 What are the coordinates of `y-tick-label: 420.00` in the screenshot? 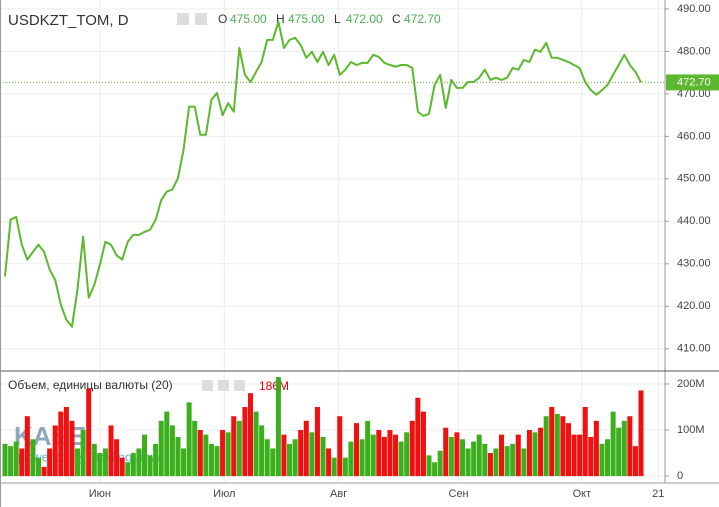 It's located at (694, 306).